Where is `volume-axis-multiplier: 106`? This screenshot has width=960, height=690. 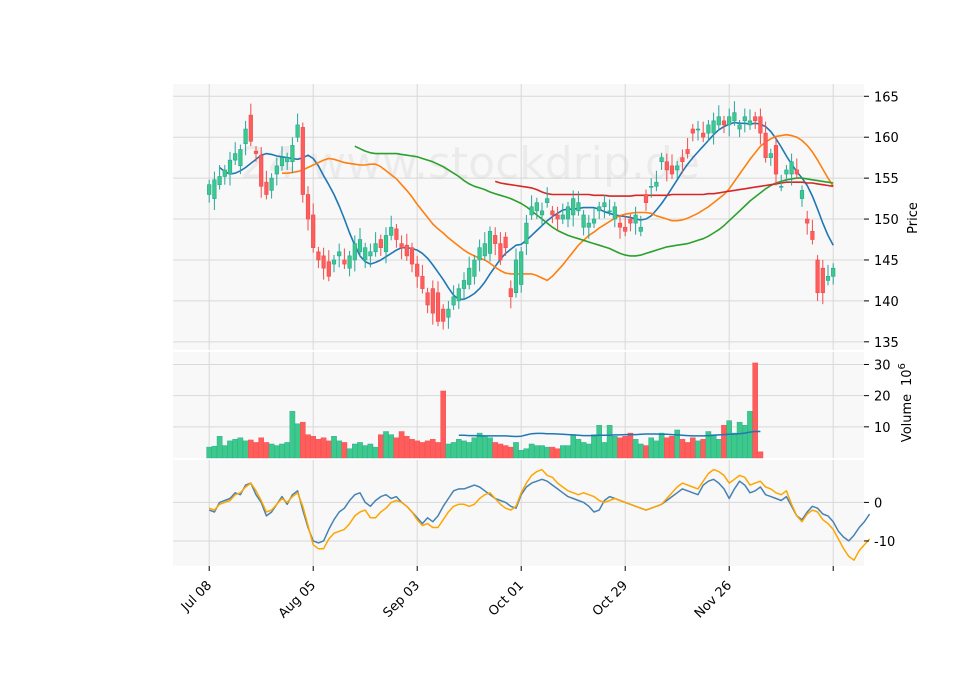 volume-axis-multiplier: 106 is located at coordinates (906, 374).